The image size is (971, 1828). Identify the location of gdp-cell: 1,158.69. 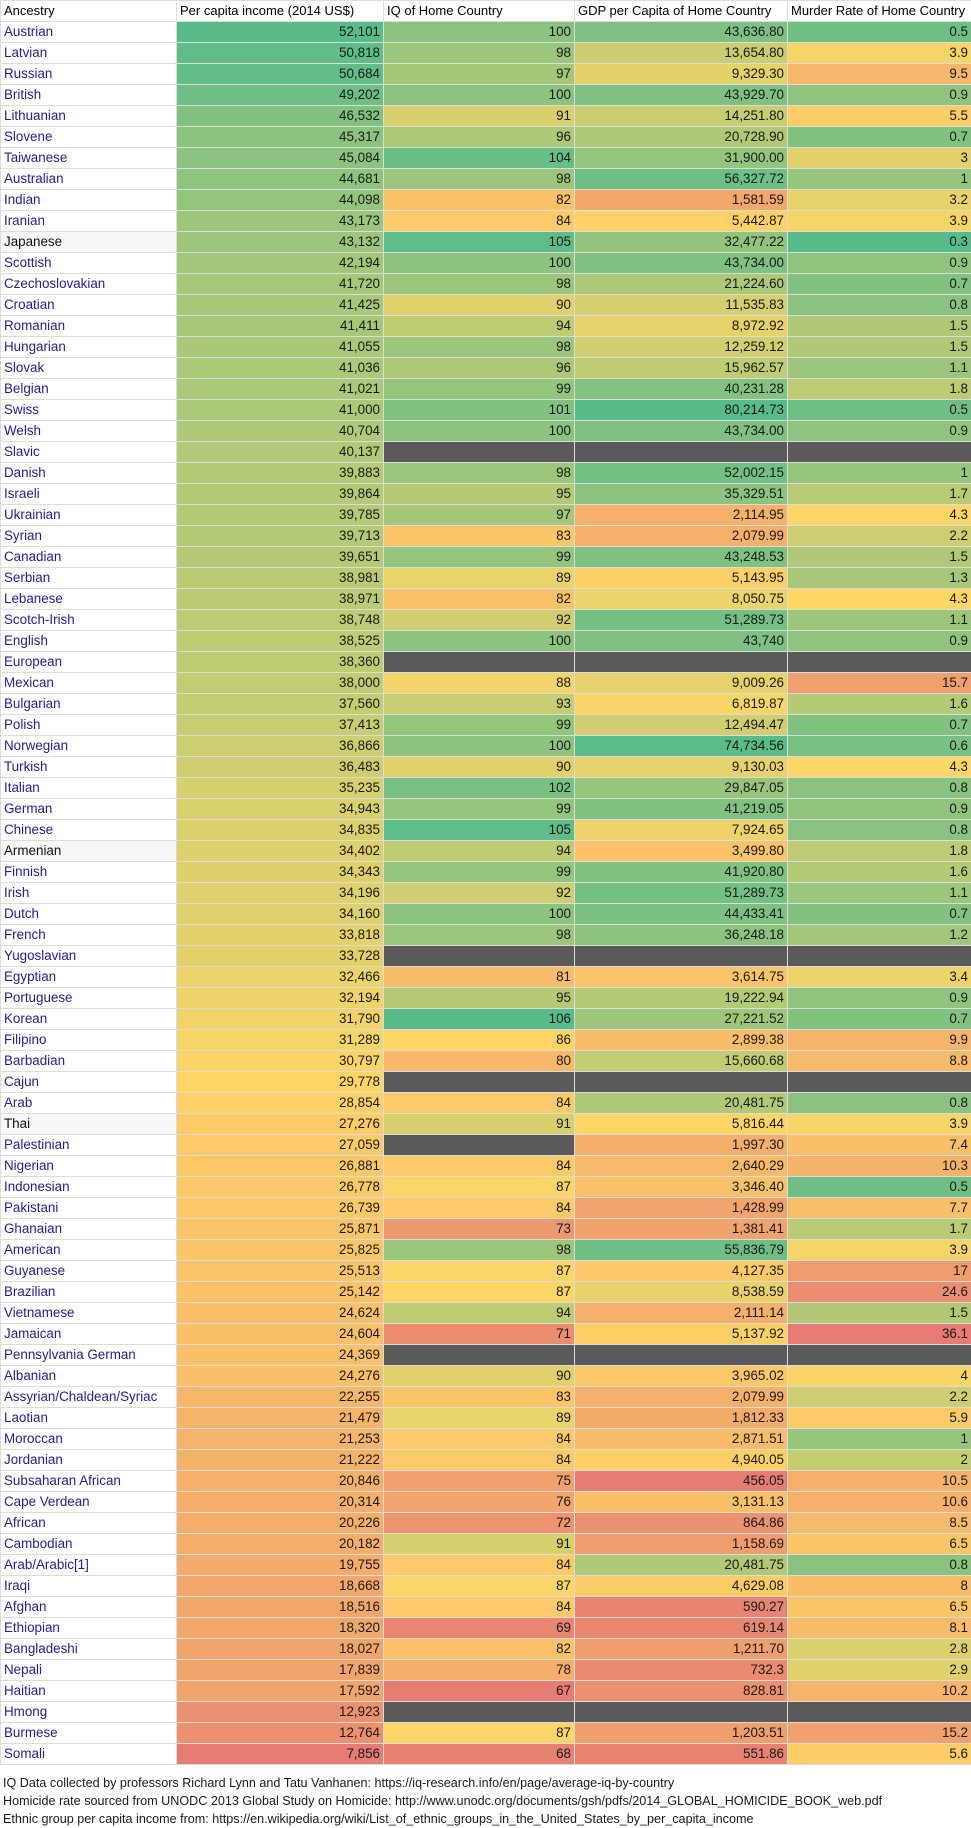
(681, 1544).